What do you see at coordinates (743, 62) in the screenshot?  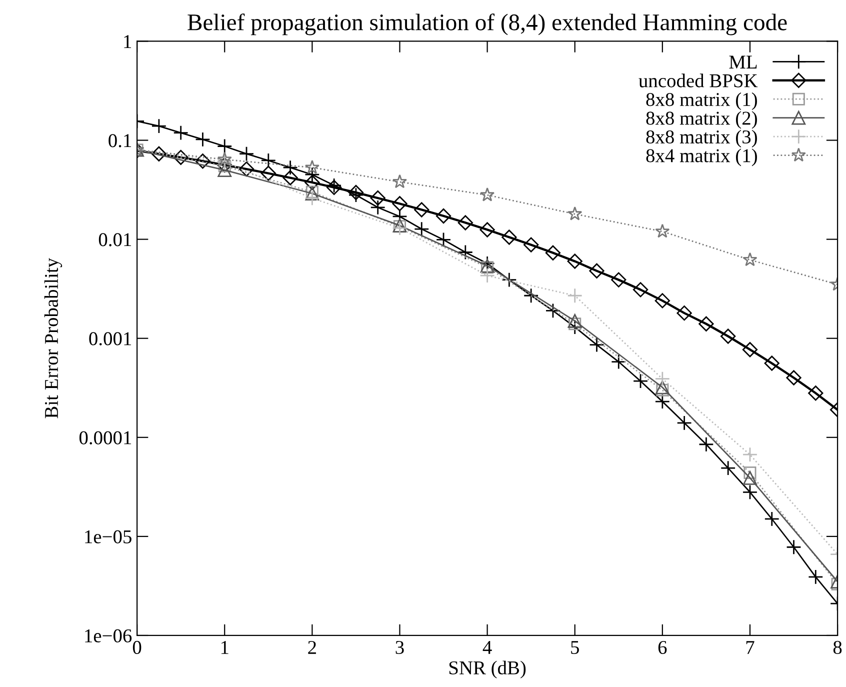 I see `legend-label: ML` at bounding box center [743, 62].